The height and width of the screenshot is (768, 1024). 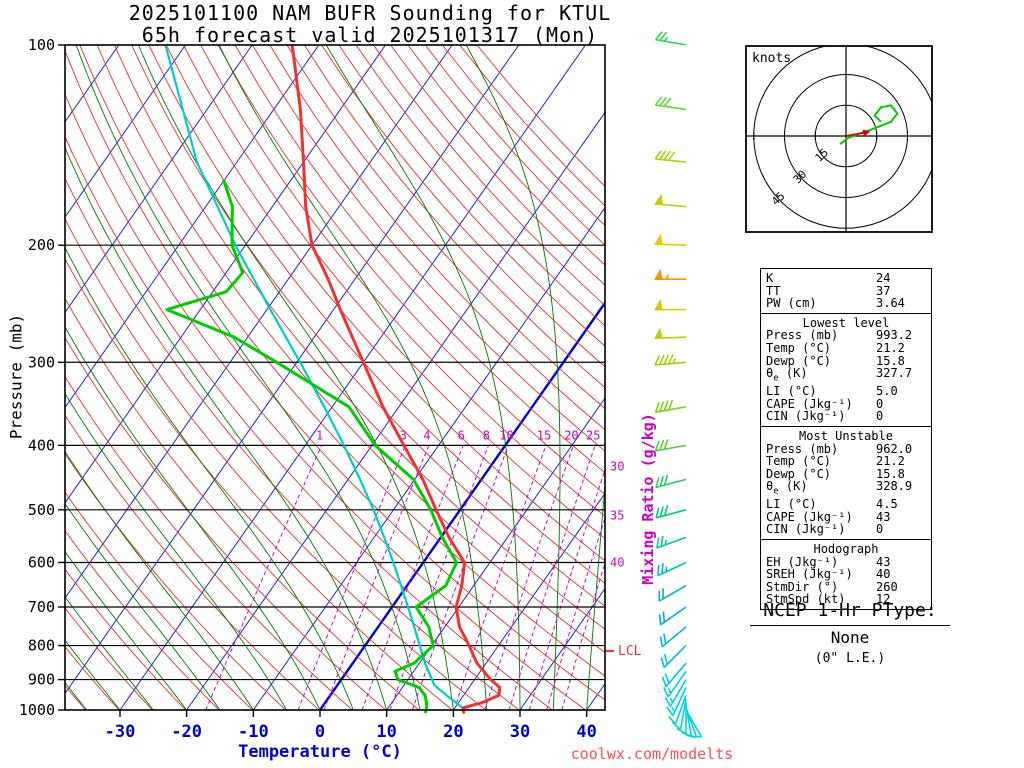 What do you see at coordinates (828, 599) in the screenshot?
I see `panel-row: StmSpd (kt) 12` at bounding box center [828, 599].